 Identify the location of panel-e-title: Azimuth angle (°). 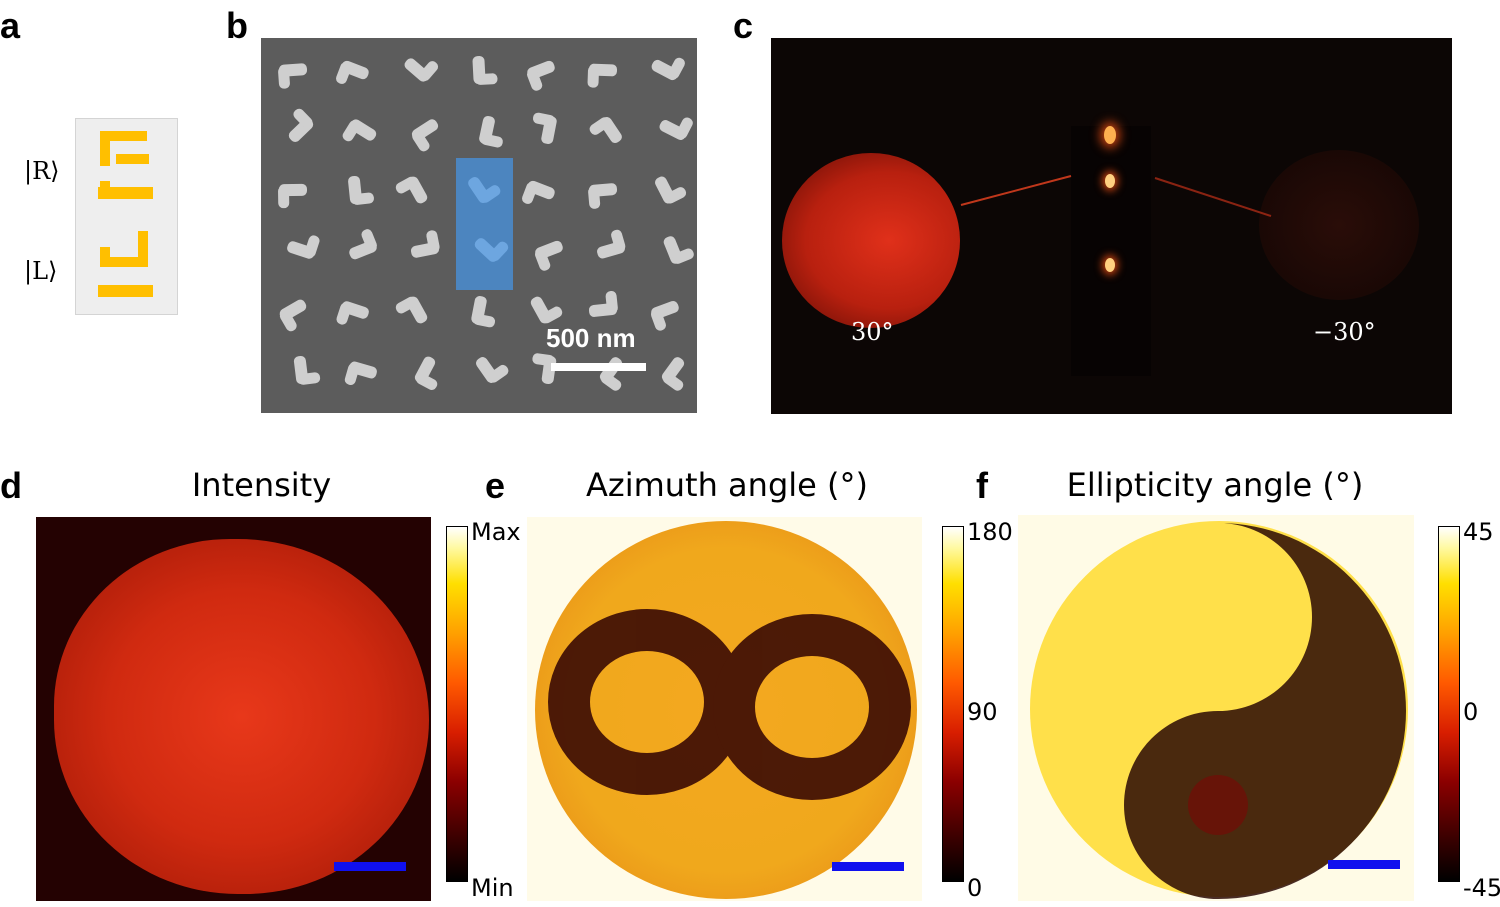
(727, 485).